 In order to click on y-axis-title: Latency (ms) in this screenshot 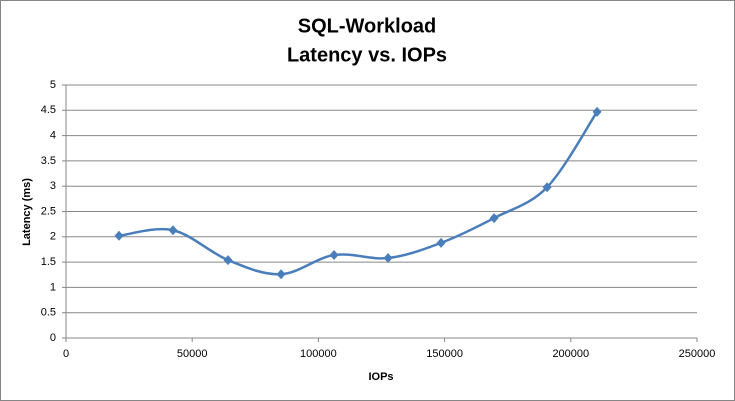, I will do `click(27, 212)`.